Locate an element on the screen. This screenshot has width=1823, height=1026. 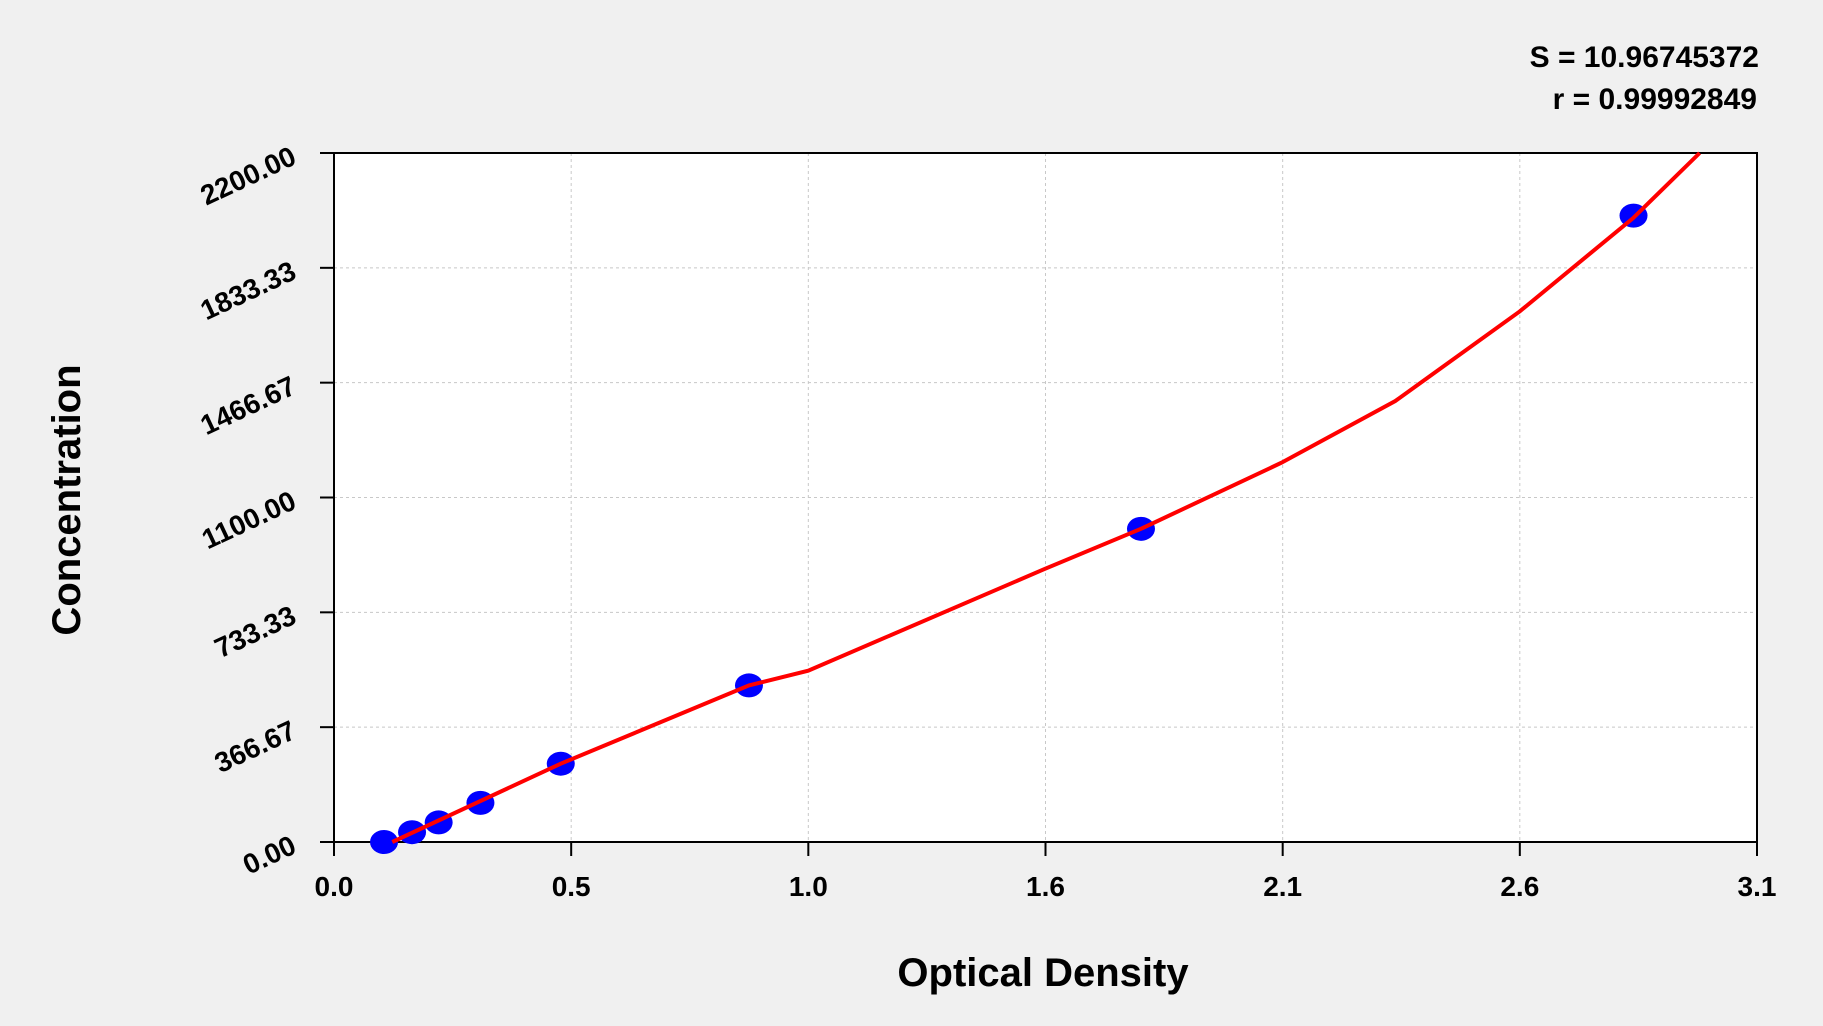
annotation: S = 10.96745372 is located at coordinates (1644, 57).